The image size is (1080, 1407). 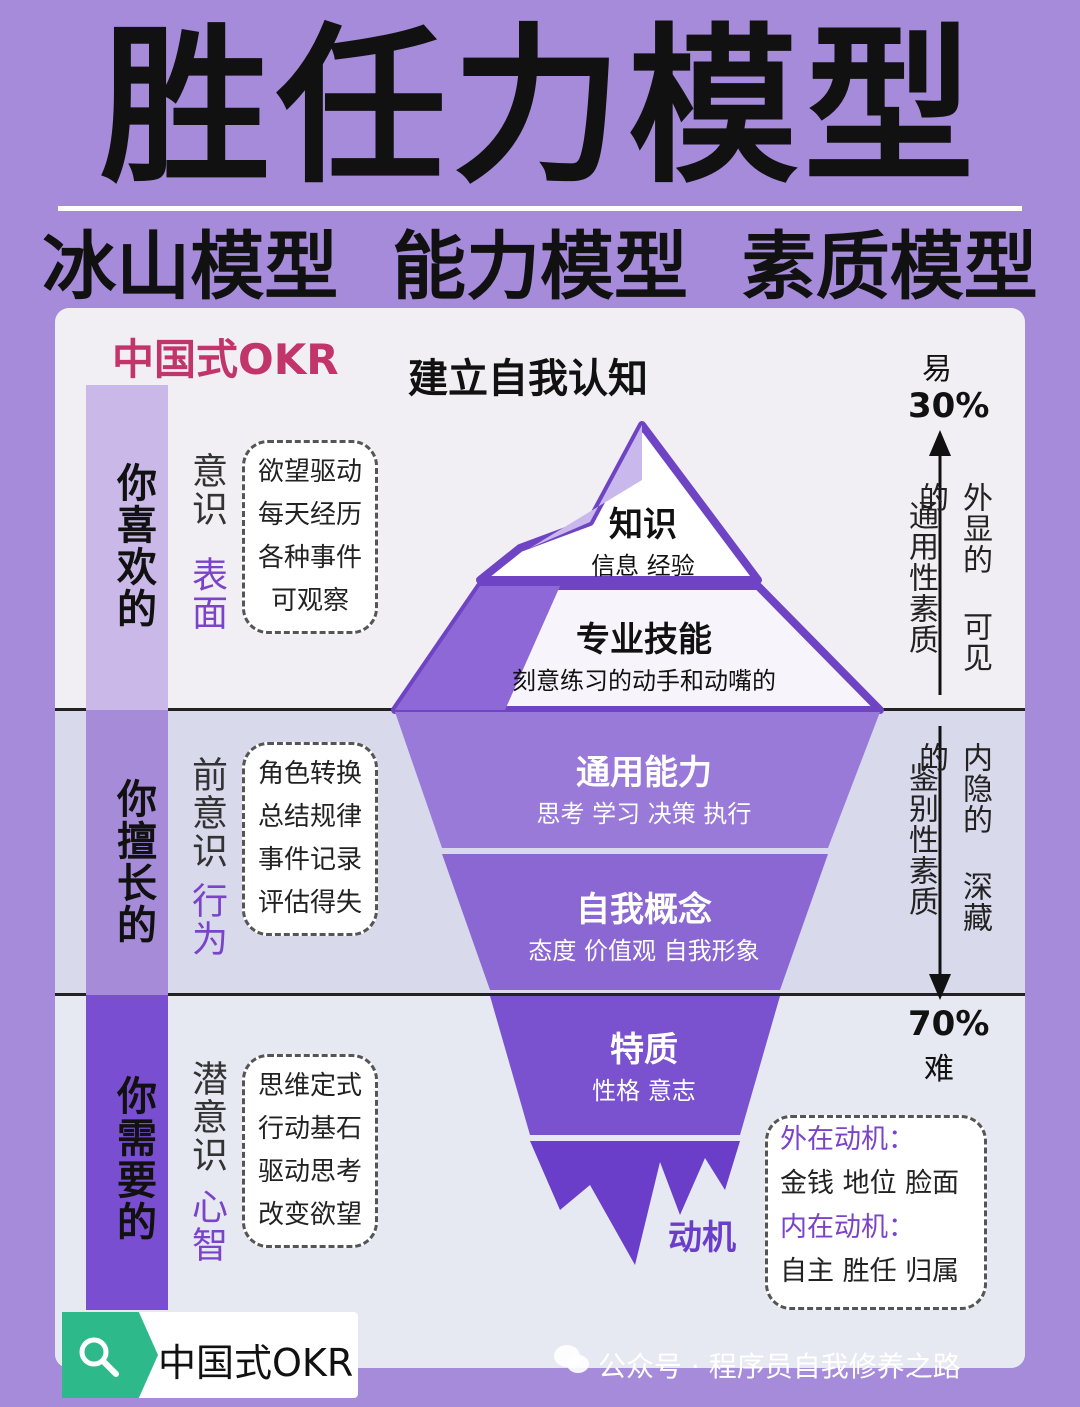 What do you see at coordinates (870, 1183) in the screenshot?
I see `extrinsic-items: 金钱 地位 脸面` at bounding box center [870, 1183].